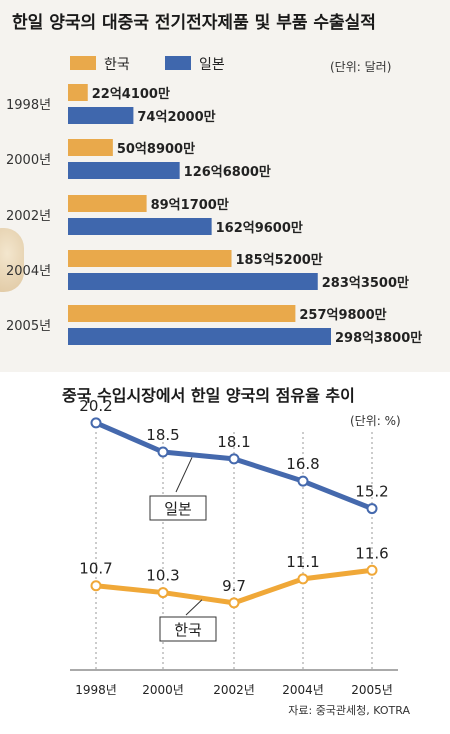 The image size is (450, 734). I want to click on export-chart-title: 한일 양국의 대중국 전기전자제품 및 부품 수출실적, so click(194, 23).